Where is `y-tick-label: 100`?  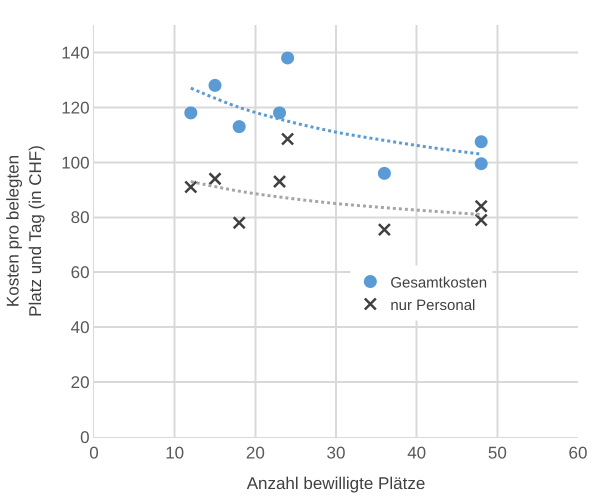
y-tick-label: 100 is located at coordinates (75, 162).